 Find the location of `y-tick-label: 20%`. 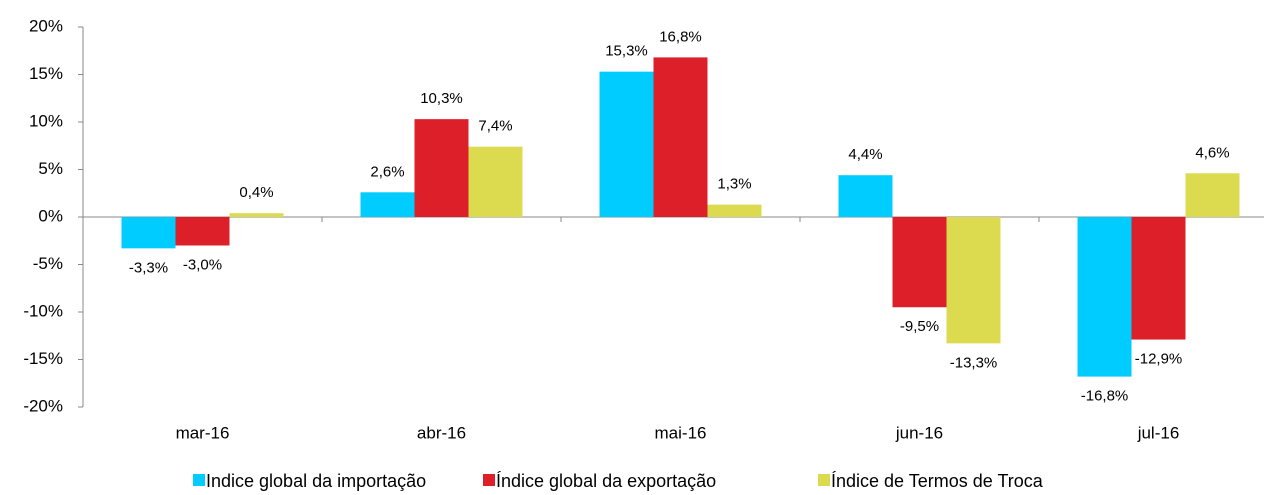

y-tick-label: 20% is located at coordinates (46, 25).